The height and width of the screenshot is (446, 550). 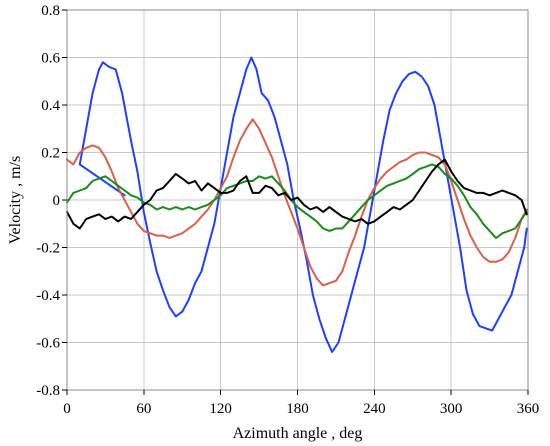 I want to click on y-tick-label: -0.4, so click(x=48, y=296).